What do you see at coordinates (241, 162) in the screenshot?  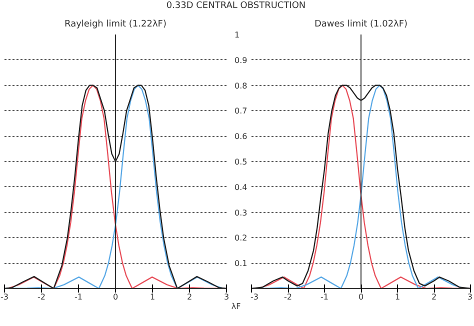 I see `y-tick-label: 0.5` at bounding box center [241, 162].